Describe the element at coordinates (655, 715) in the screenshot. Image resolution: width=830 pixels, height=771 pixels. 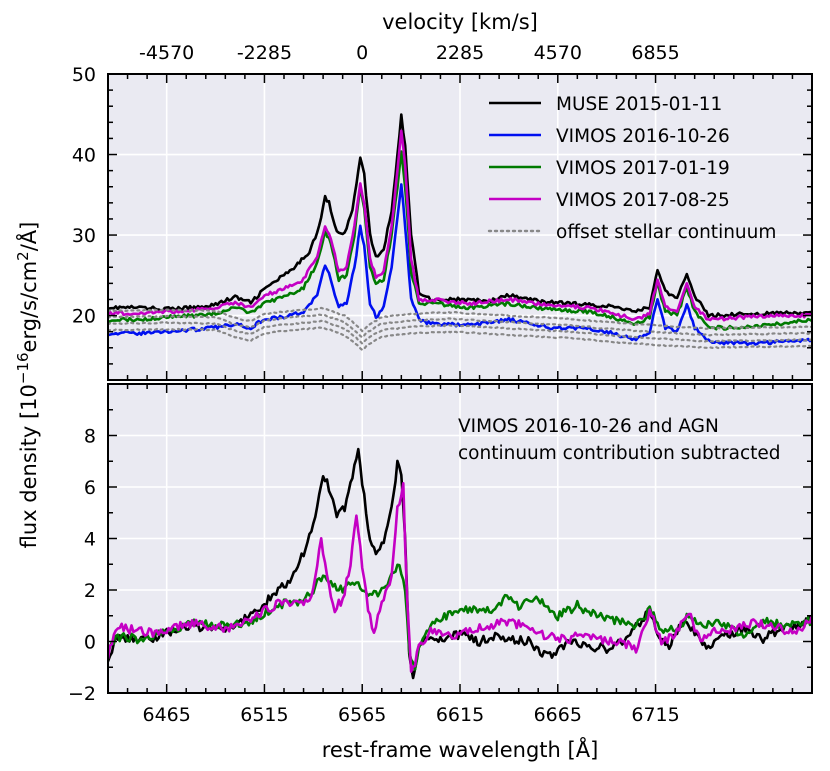
I see `wavelength-tick-label: 6715` at that location.